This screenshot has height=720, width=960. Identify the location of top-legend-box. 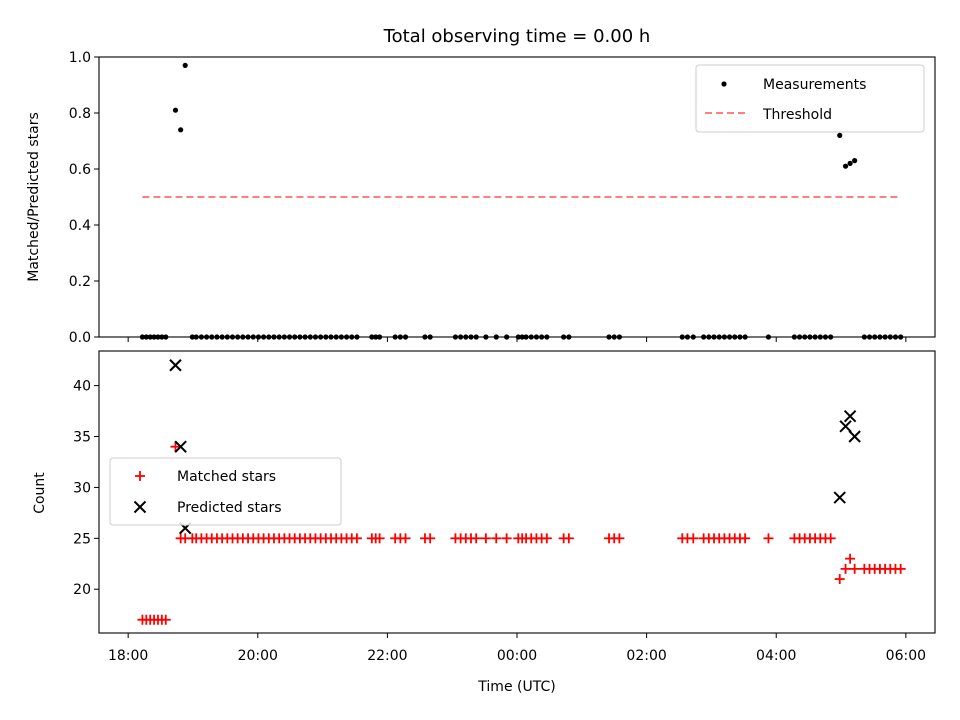
(810, 98).